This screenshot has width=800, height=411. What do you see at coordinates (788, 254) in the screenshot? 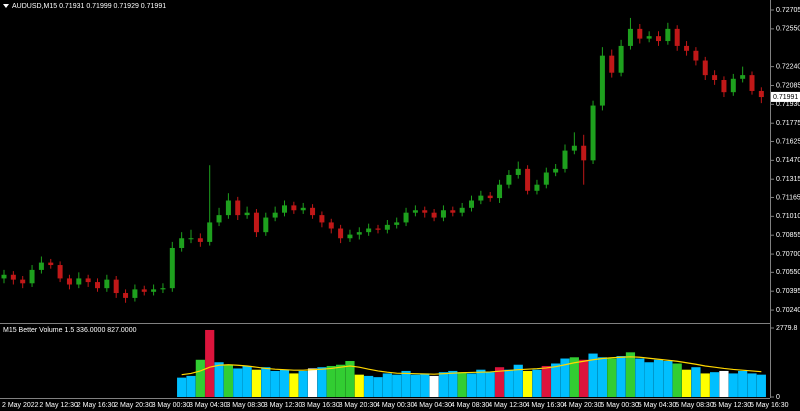
I see `y-tick-label: 0.70700` at bounding box center [788, 254].